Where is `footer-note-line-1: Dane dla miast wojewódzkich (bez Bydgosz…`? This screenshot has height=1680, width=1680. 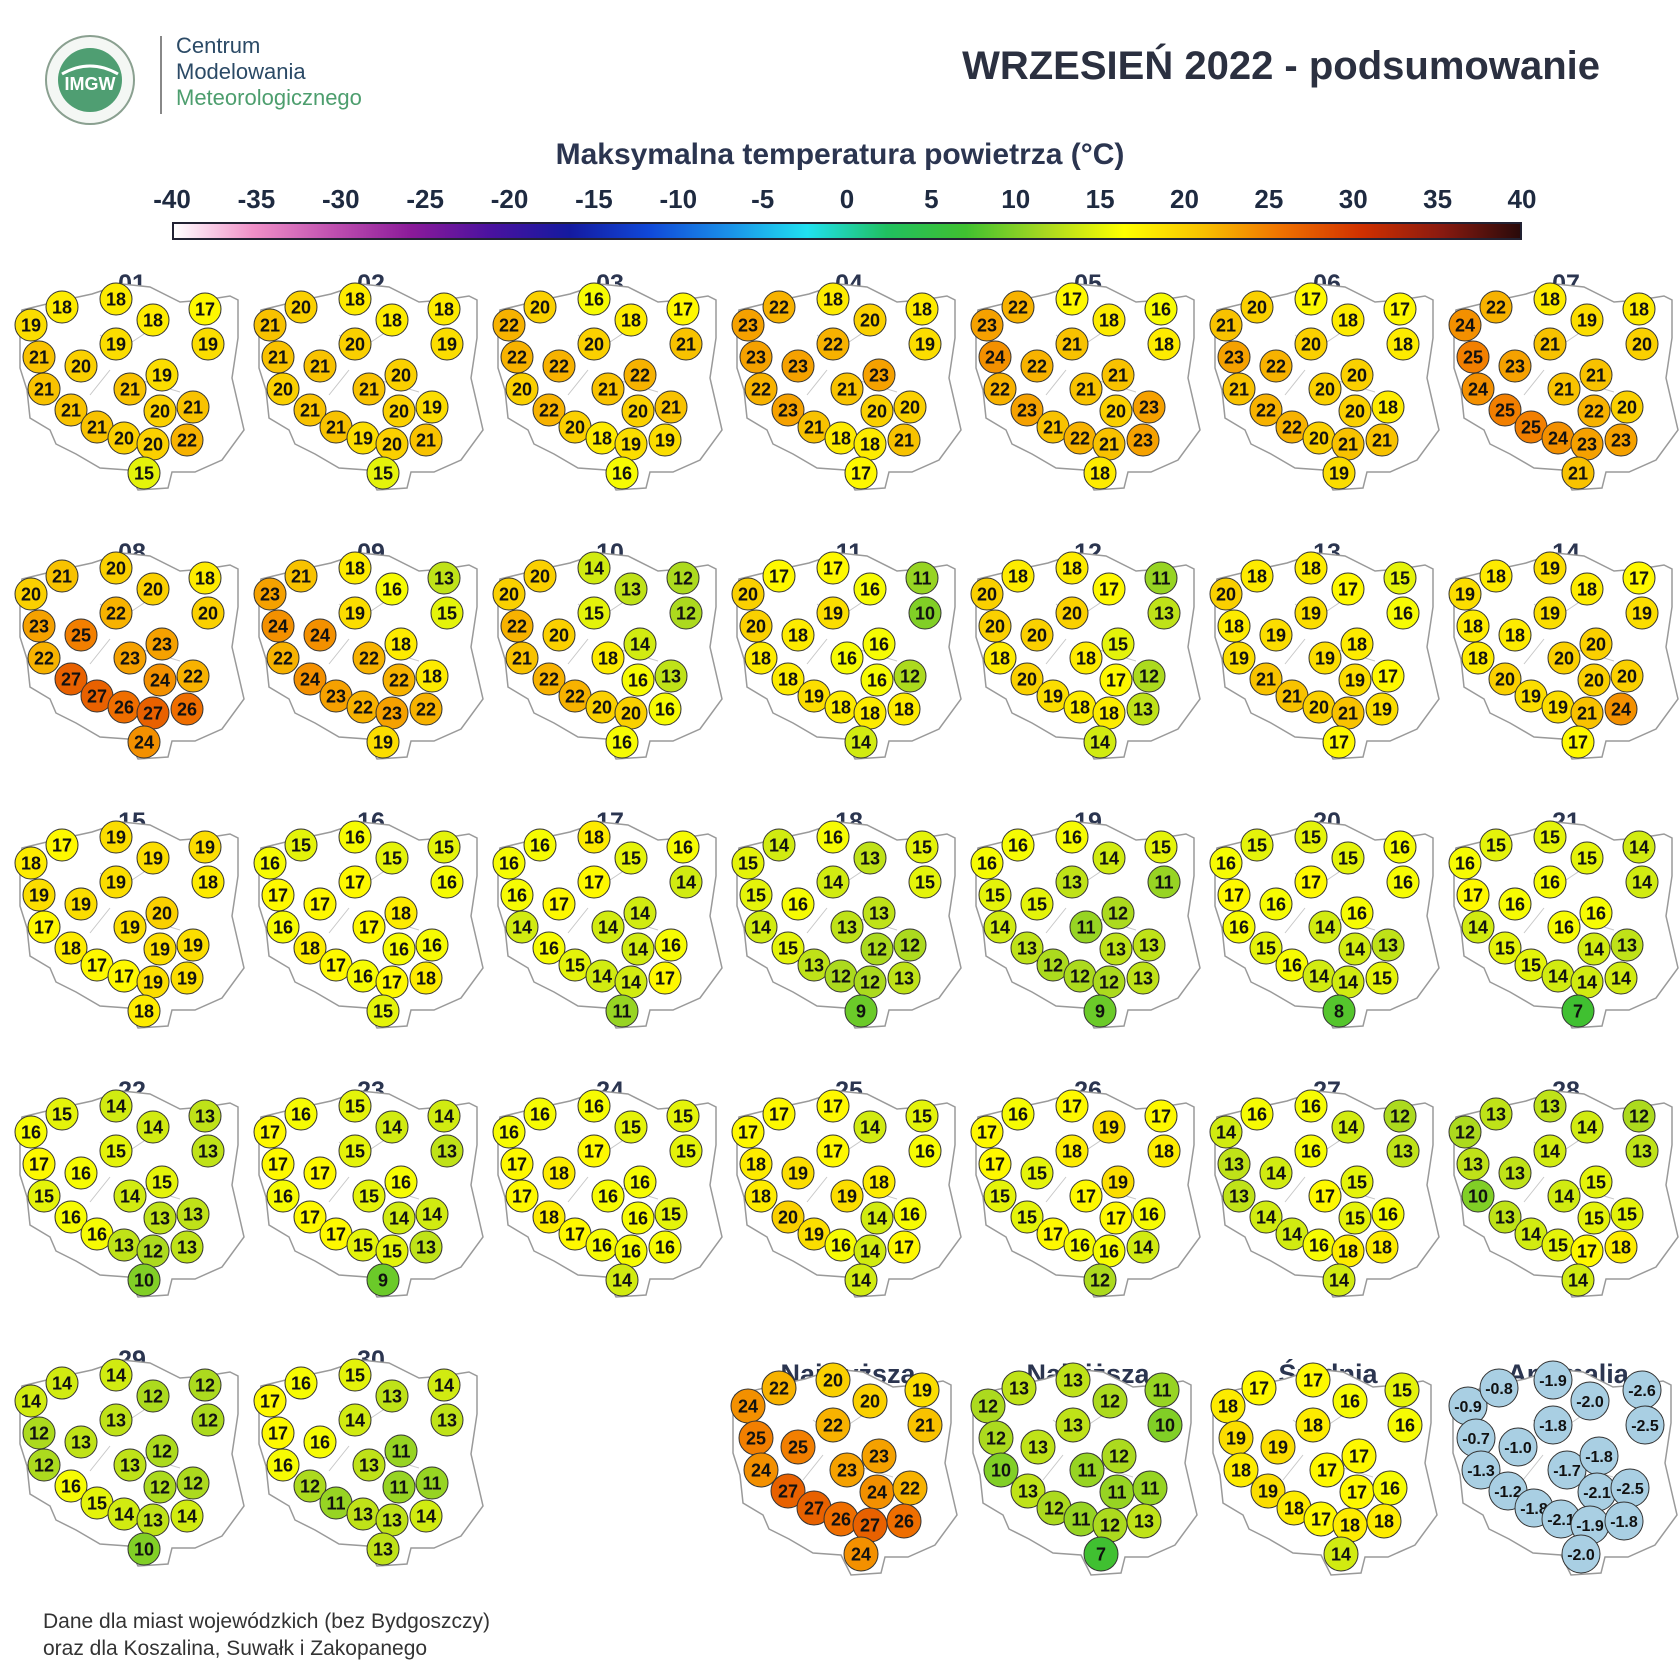 footer-note-line-1: Dane dla miast wojewódzkich (bez Bydgosz… is located at coordinates (267, 1621).